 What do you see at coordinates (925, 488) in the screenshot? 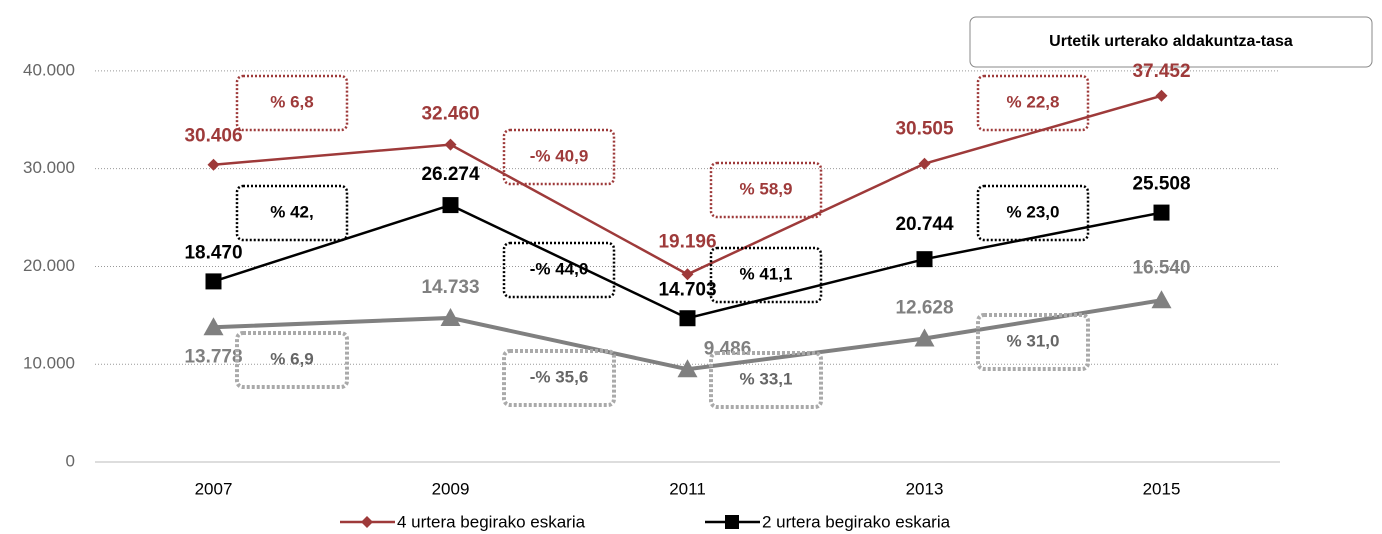
I see `x-tick-label: 2013` at bounding box center [925, 488].